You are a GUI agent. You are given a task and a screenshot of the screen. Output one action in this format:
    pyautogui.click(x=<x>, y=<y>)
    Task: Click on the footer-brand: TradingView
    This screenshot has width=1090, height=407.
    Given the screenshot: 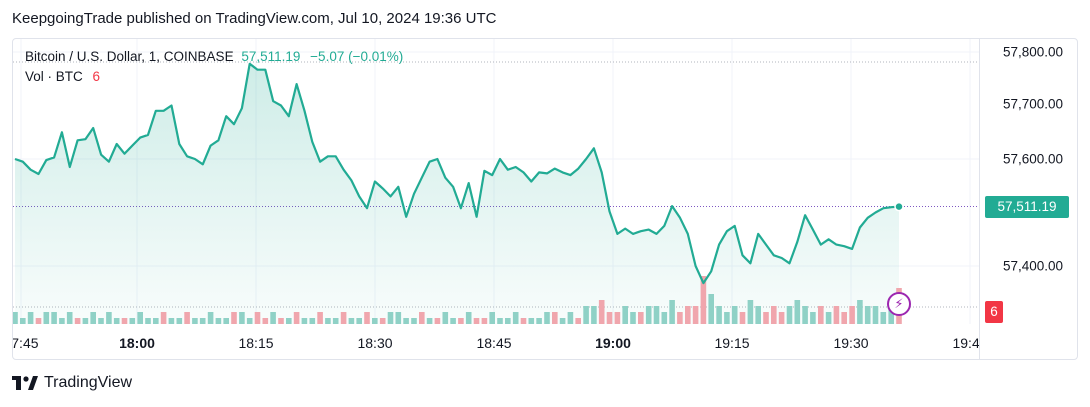 What is the action you would take?
    pyautogui.click(x=72, y=383)
    